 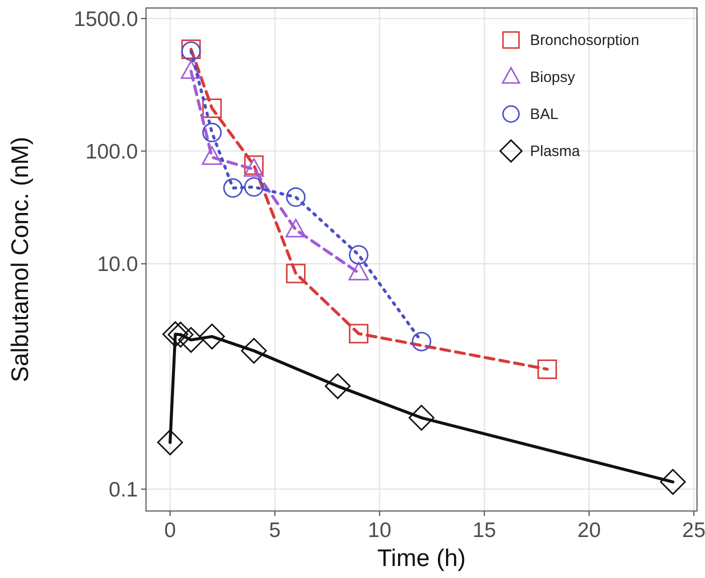 What do you see at coordinates (555, 151) in the screenshot?
I see `legend-label: Plasma` at bounding box center [555, 151].